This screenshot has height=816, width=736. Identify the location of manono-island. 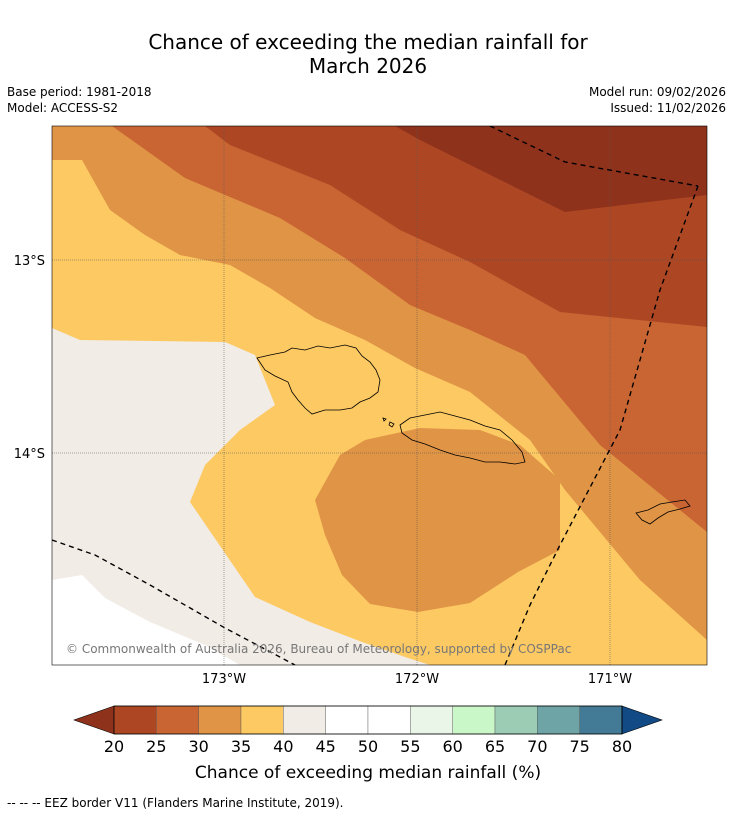
(391, 424).